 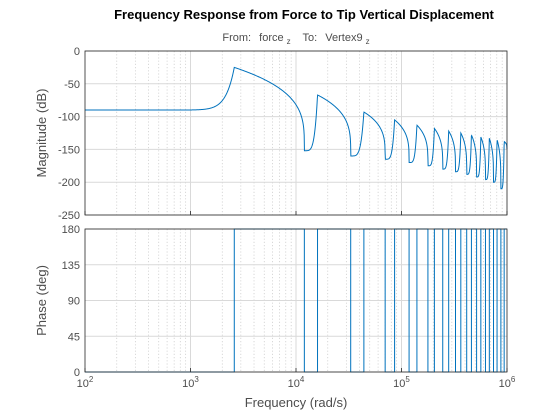 What do you see at coordinates (69, 118) in the screenshot?
I see `magnitude-tick-label: -100` at bounding box center [69, 118].